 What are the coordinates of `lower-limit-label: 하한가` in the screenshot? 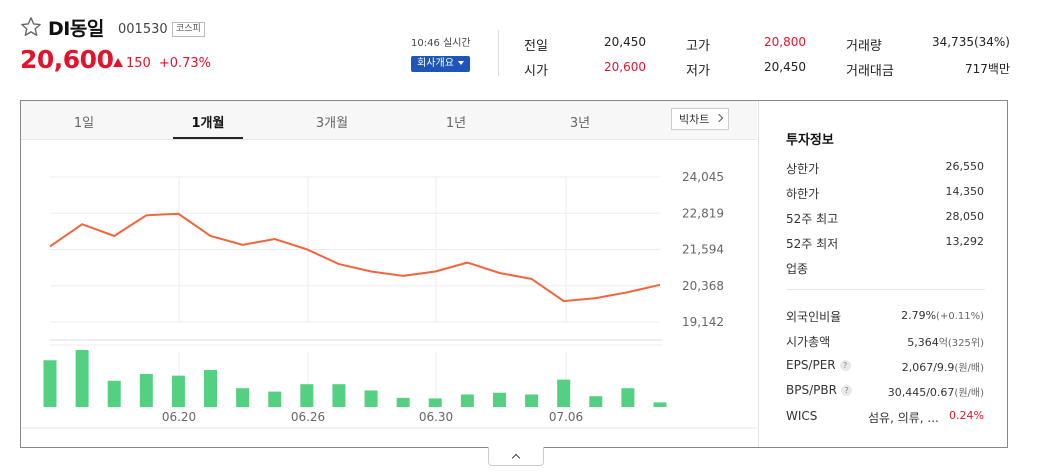 It's located at (803, 194).